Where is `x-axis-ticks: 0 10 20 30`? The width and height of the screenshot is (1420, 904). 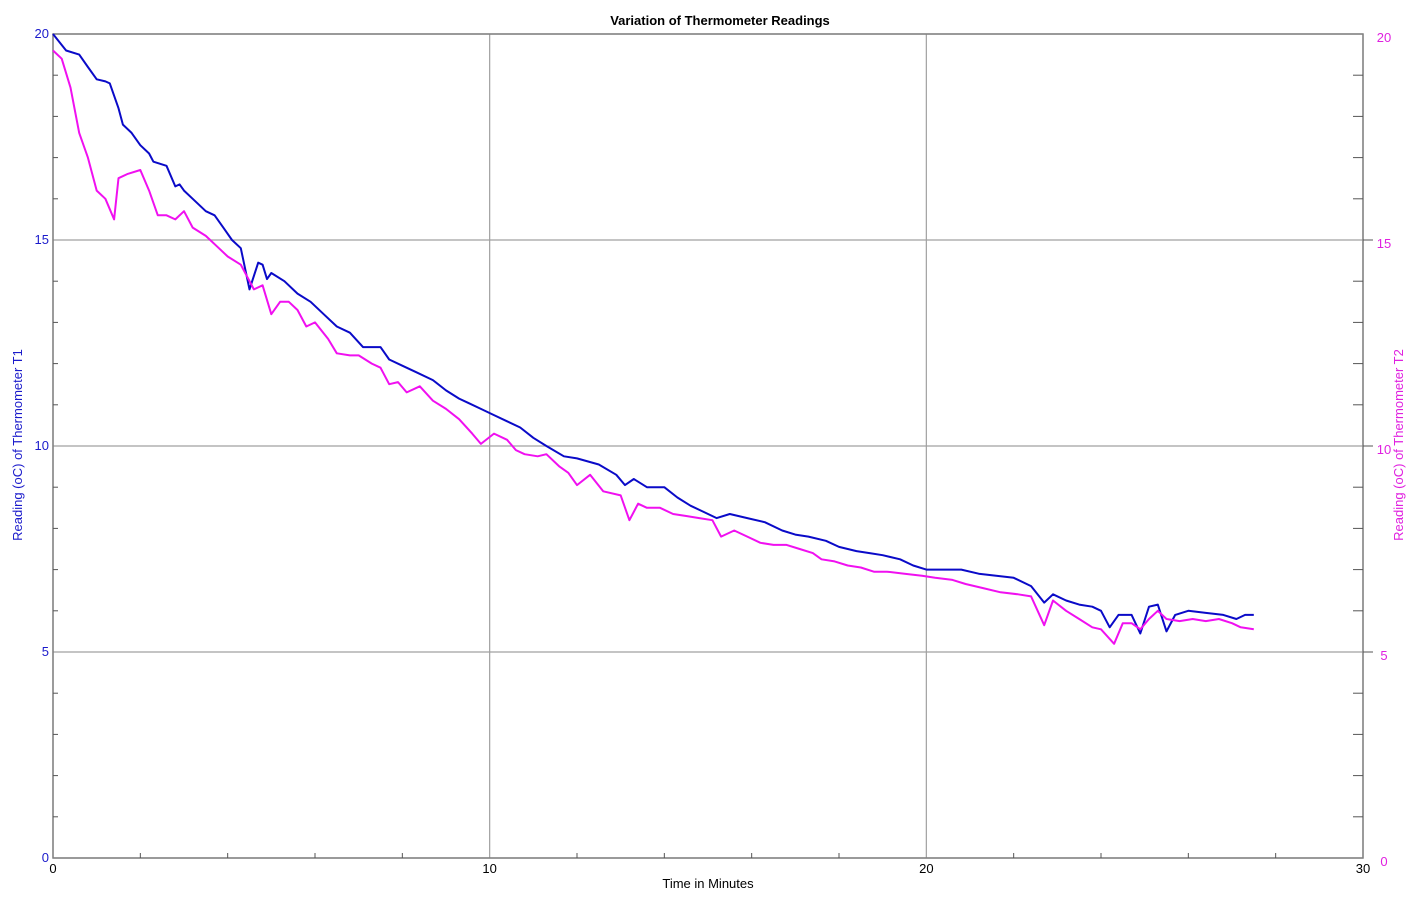 x-axis-ticks: 0 10 20 30 is located at coordinates (709, 868).